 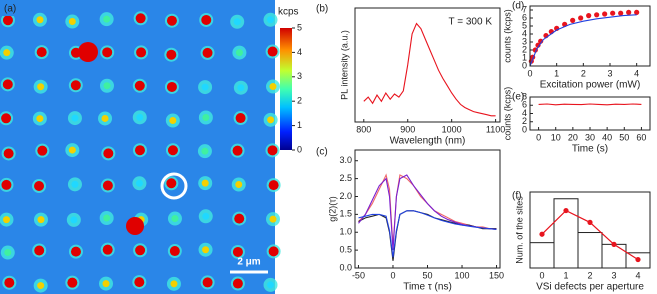 What do you see at coordinates (524, 41) in the screenshot?
I see `y-tick-label: 3` at bounding box center [524, 41].